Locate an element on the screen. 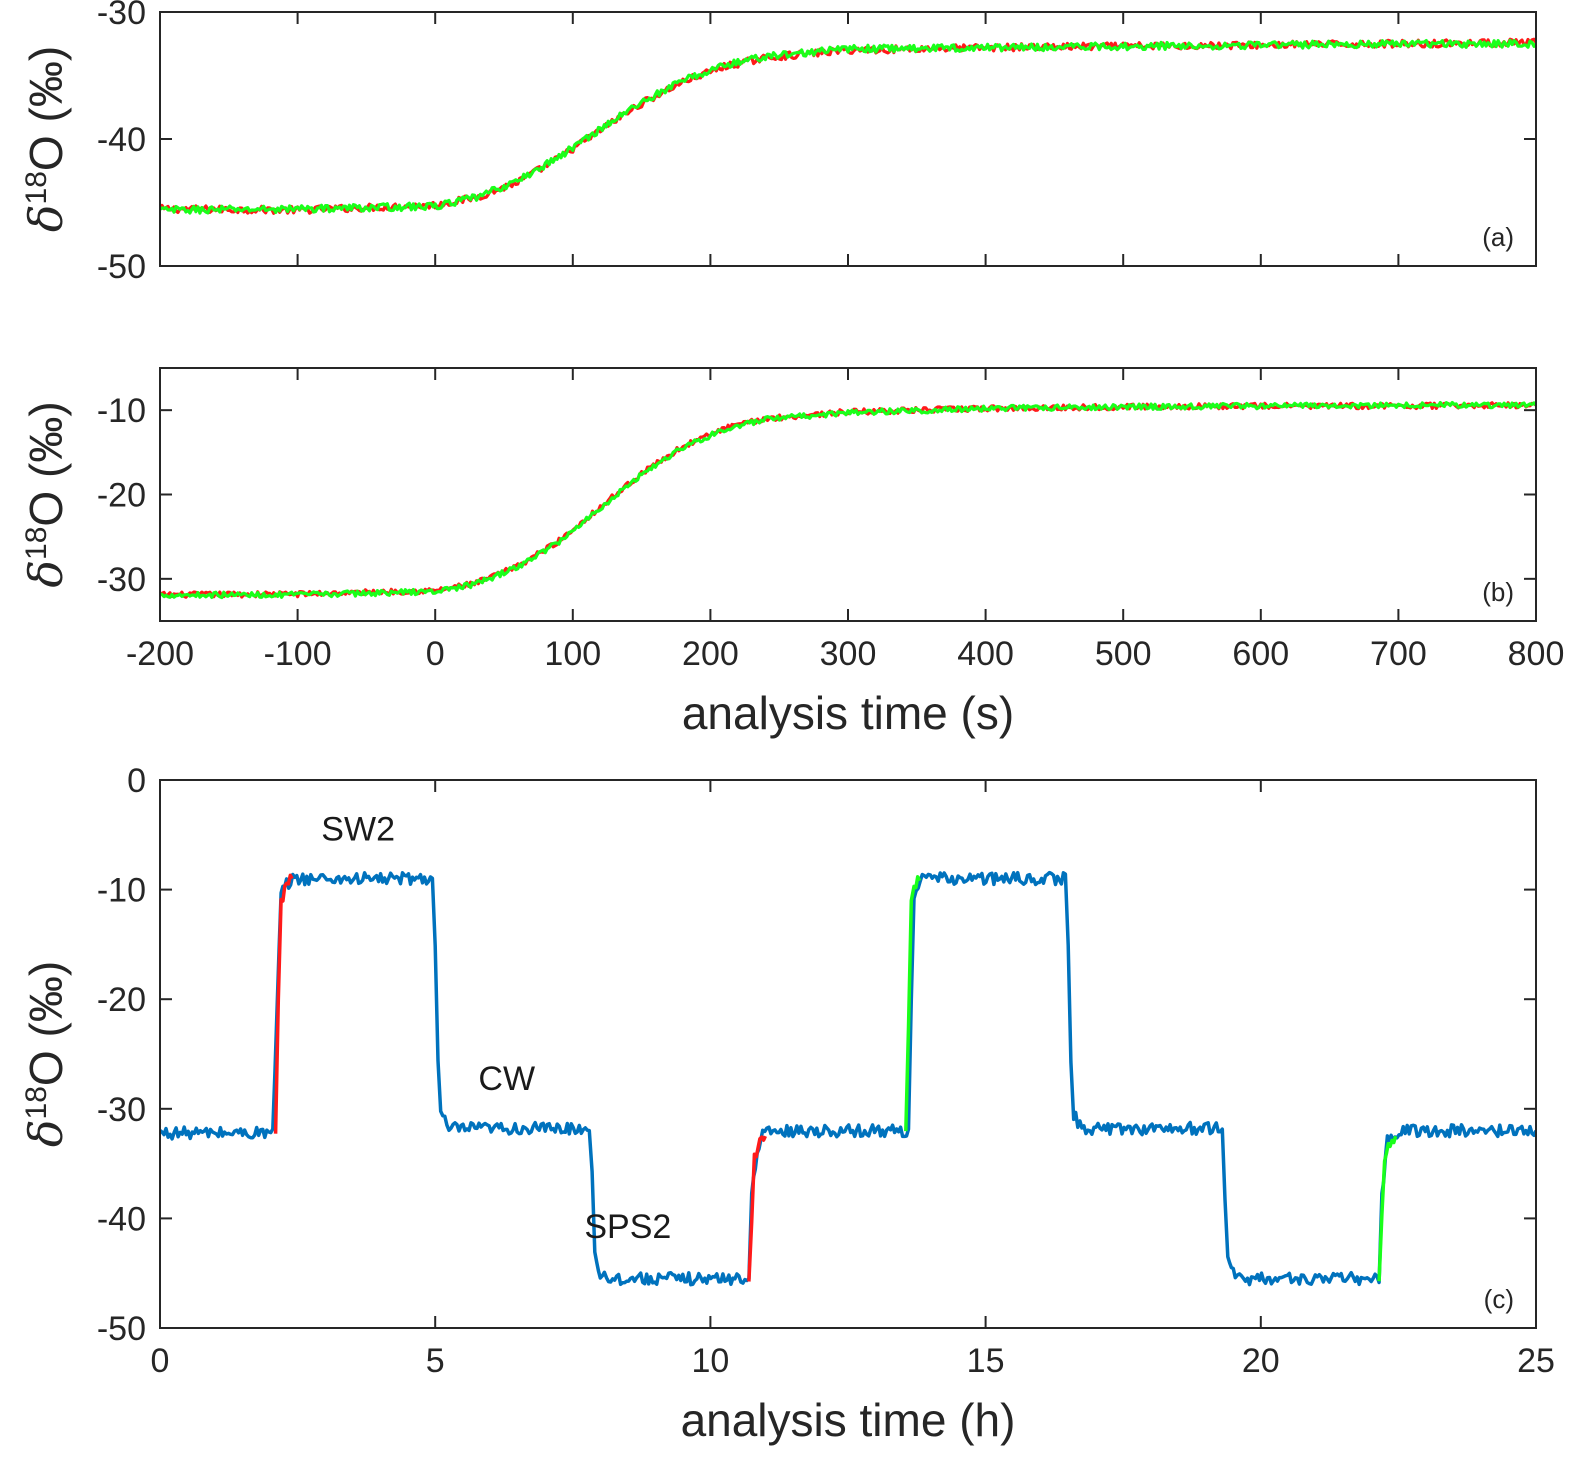 The height and width of the screenshot is (1470, 1570). x-tick-label: 5 is located at coordinates (435, 1361).